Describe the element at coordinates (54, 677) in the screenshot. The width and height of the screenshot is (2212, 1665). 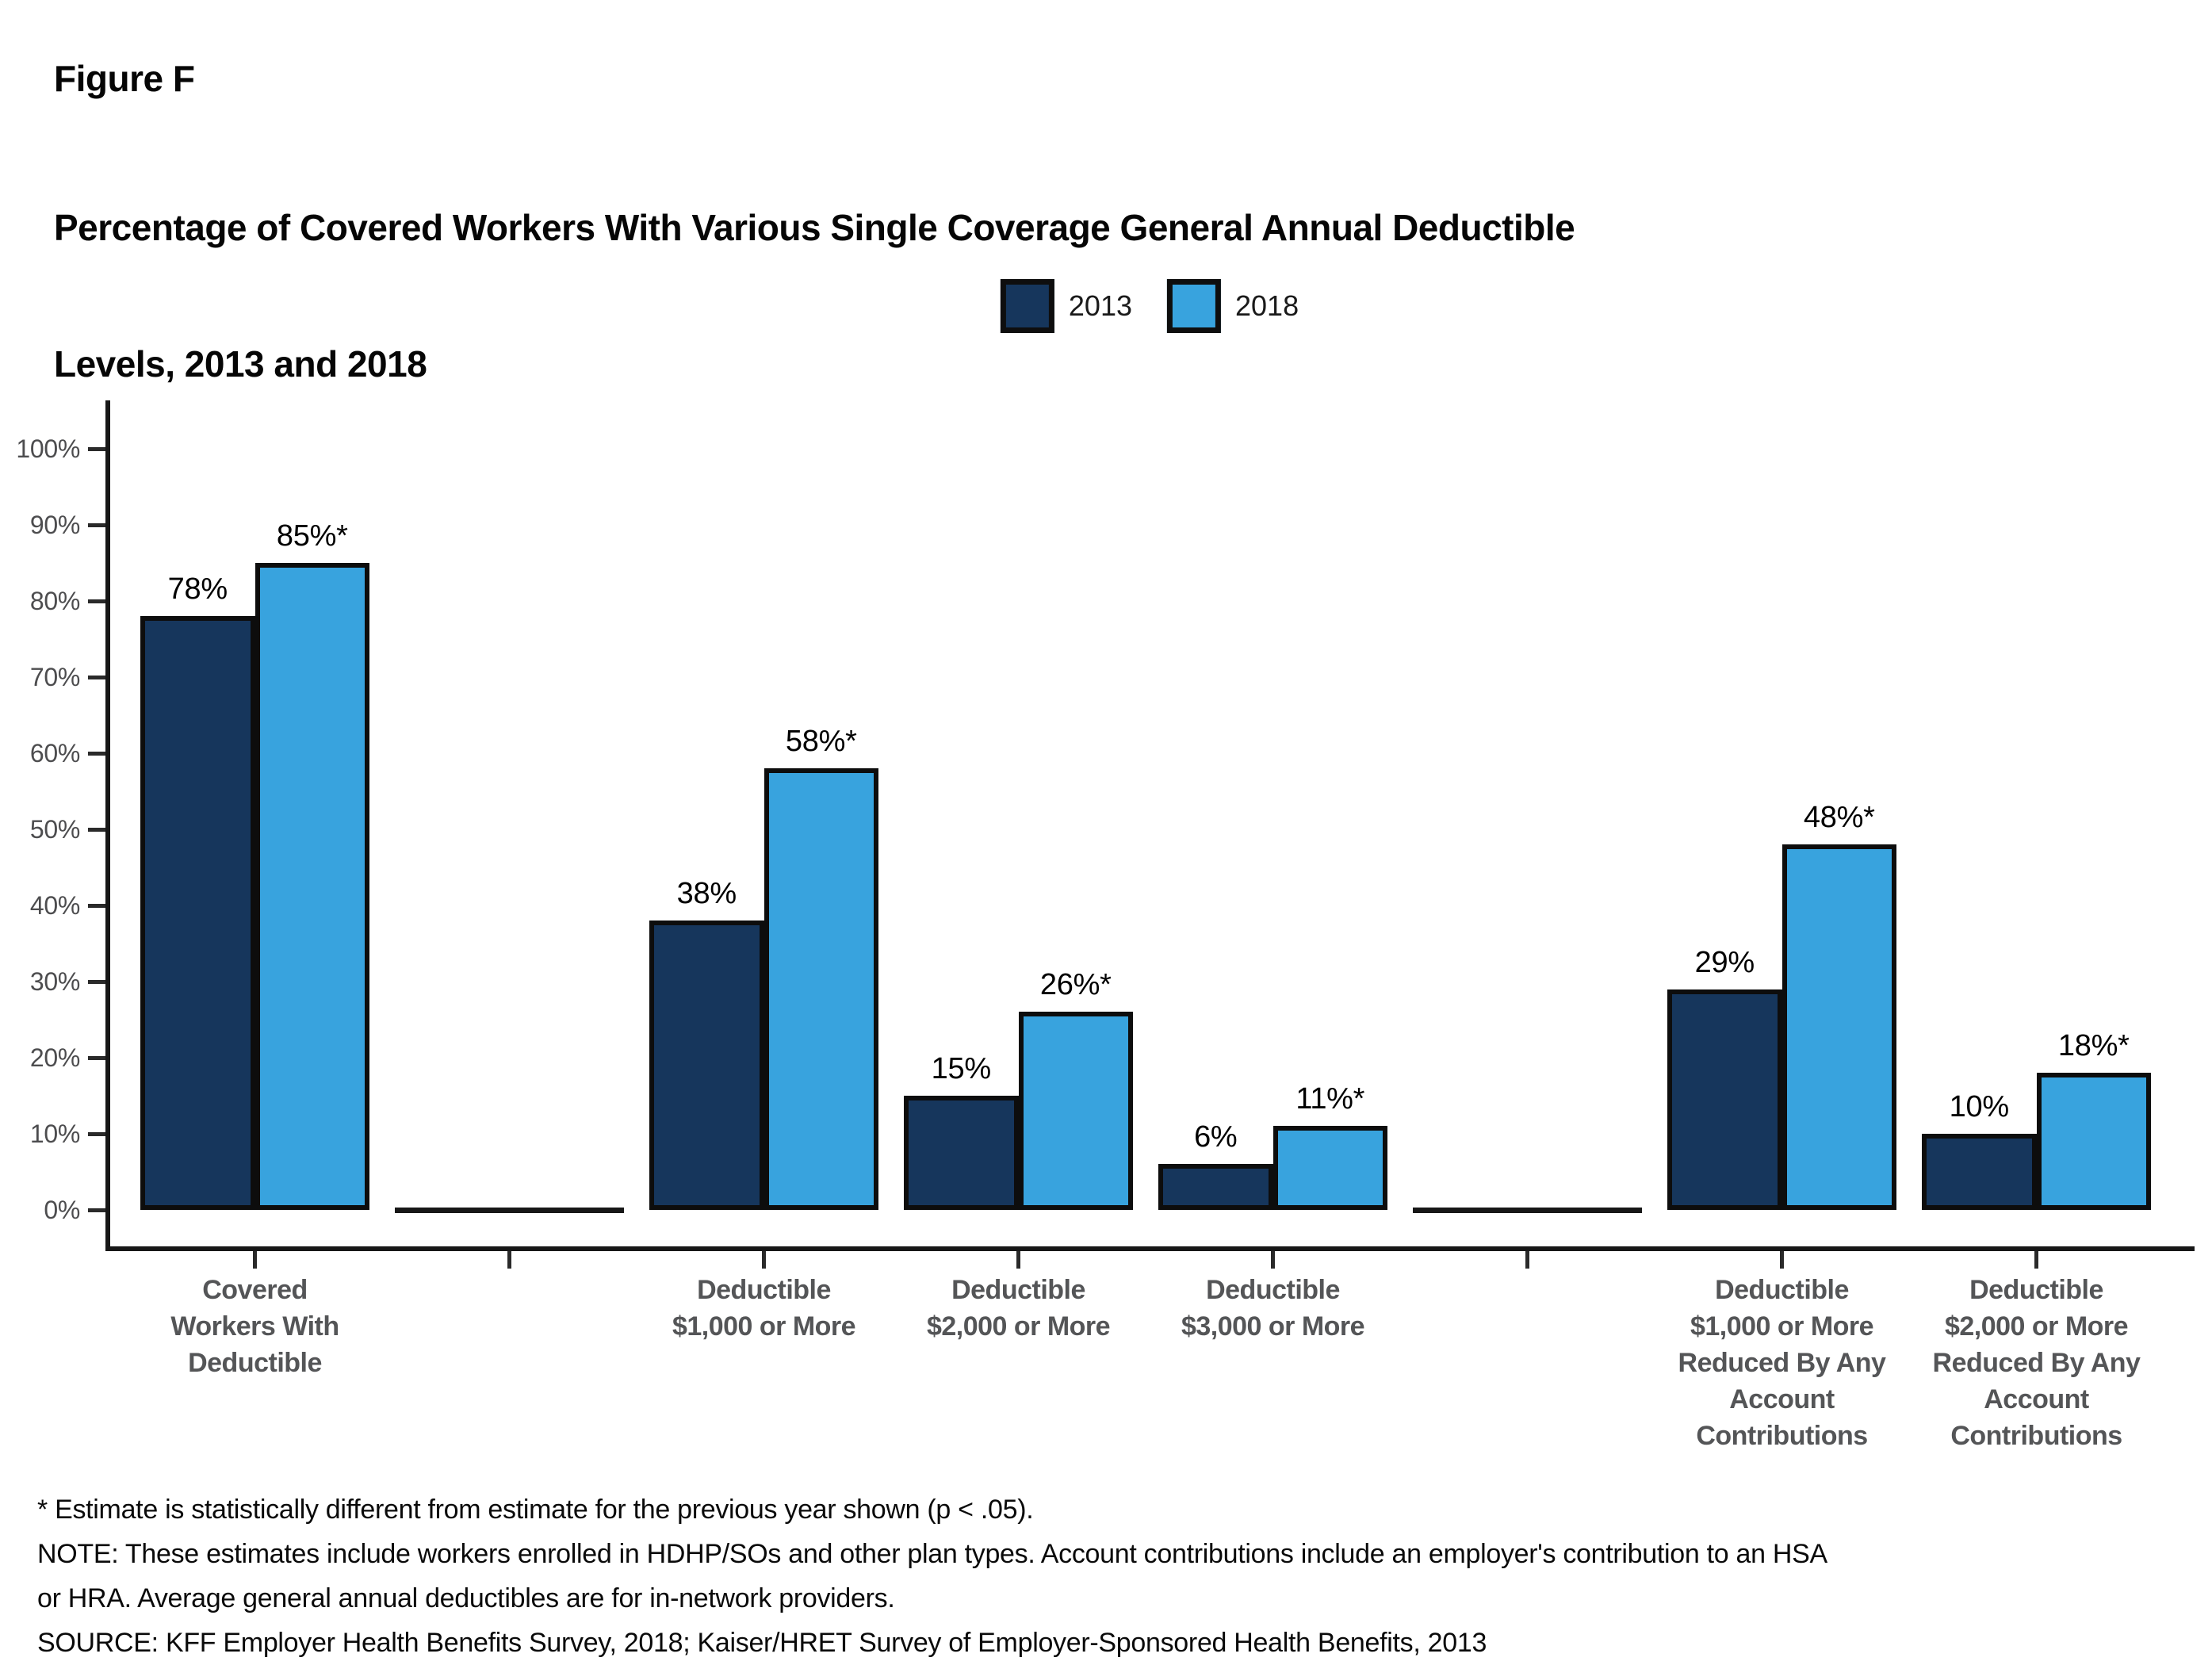
I see `y-tick-label: 70%` at that location.